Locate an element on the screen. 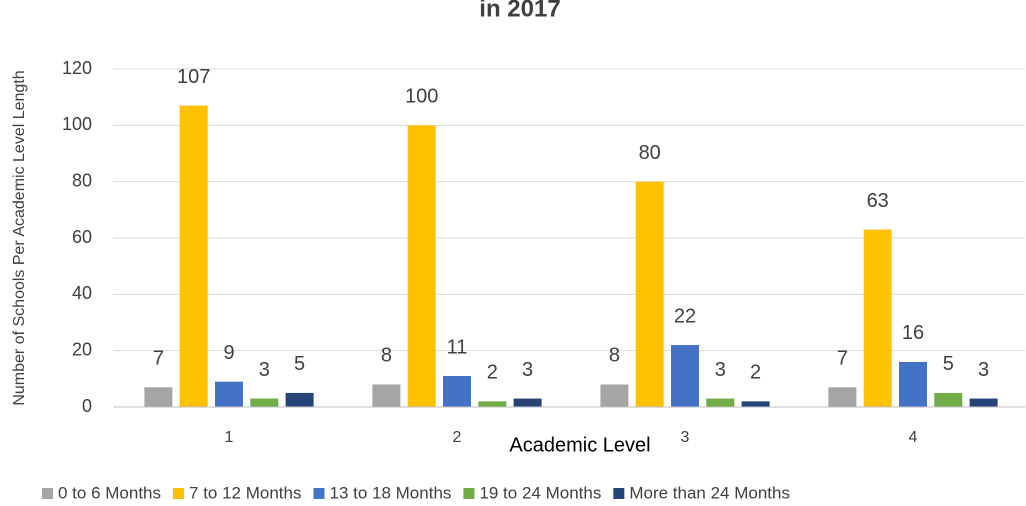  x-axis-label: Academic Level is located at coordinates (579, 445).